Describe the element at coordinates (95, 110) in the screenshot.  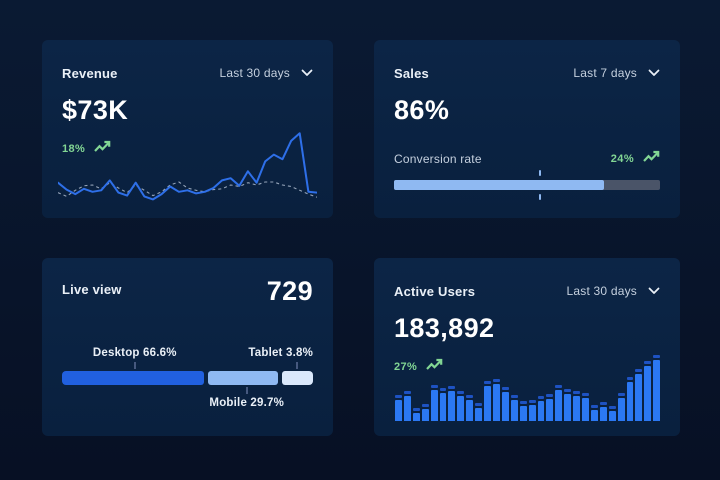
I see `revenue-value: $73K` at that location.